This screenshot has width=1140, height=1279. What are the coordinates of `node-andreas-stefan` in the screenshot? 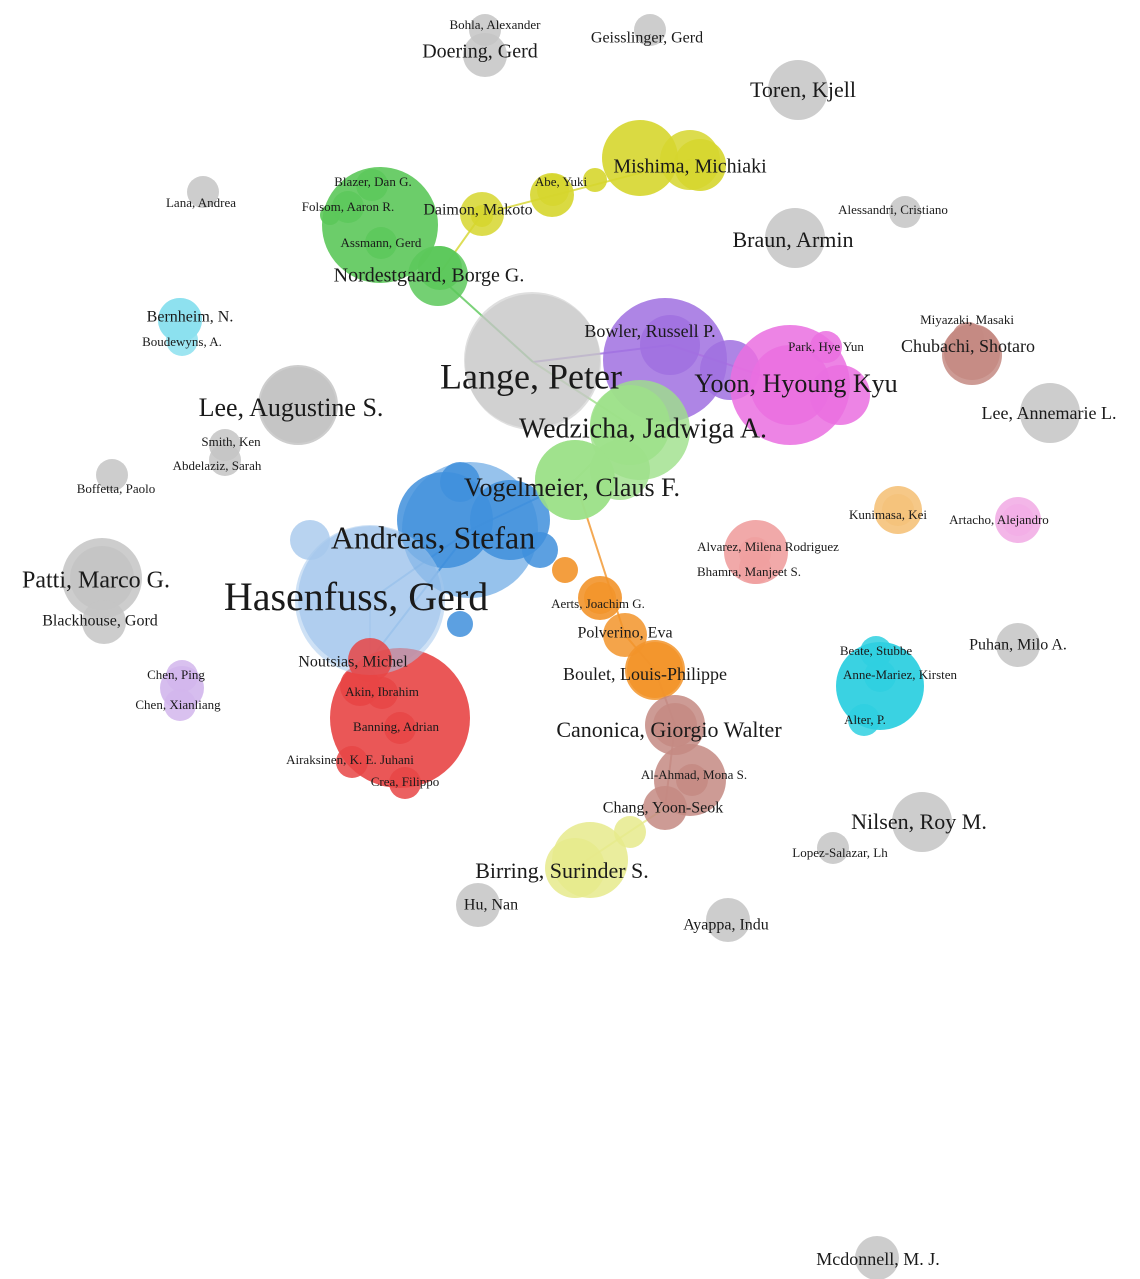 It's located at (470, 530).